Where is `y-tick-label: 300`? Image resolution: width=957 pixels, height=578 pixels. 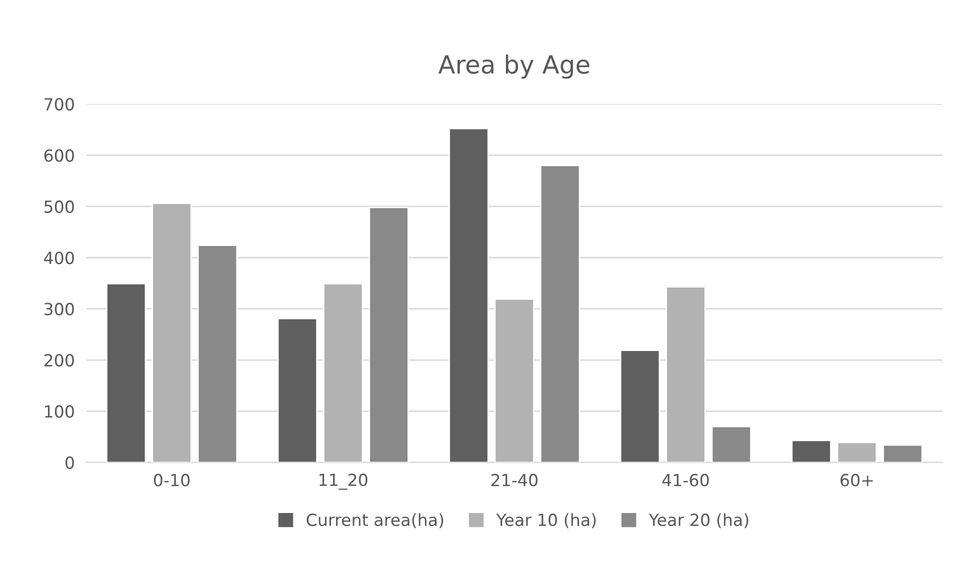 y-tick-label: 300 is located at coordinates (59, 309).